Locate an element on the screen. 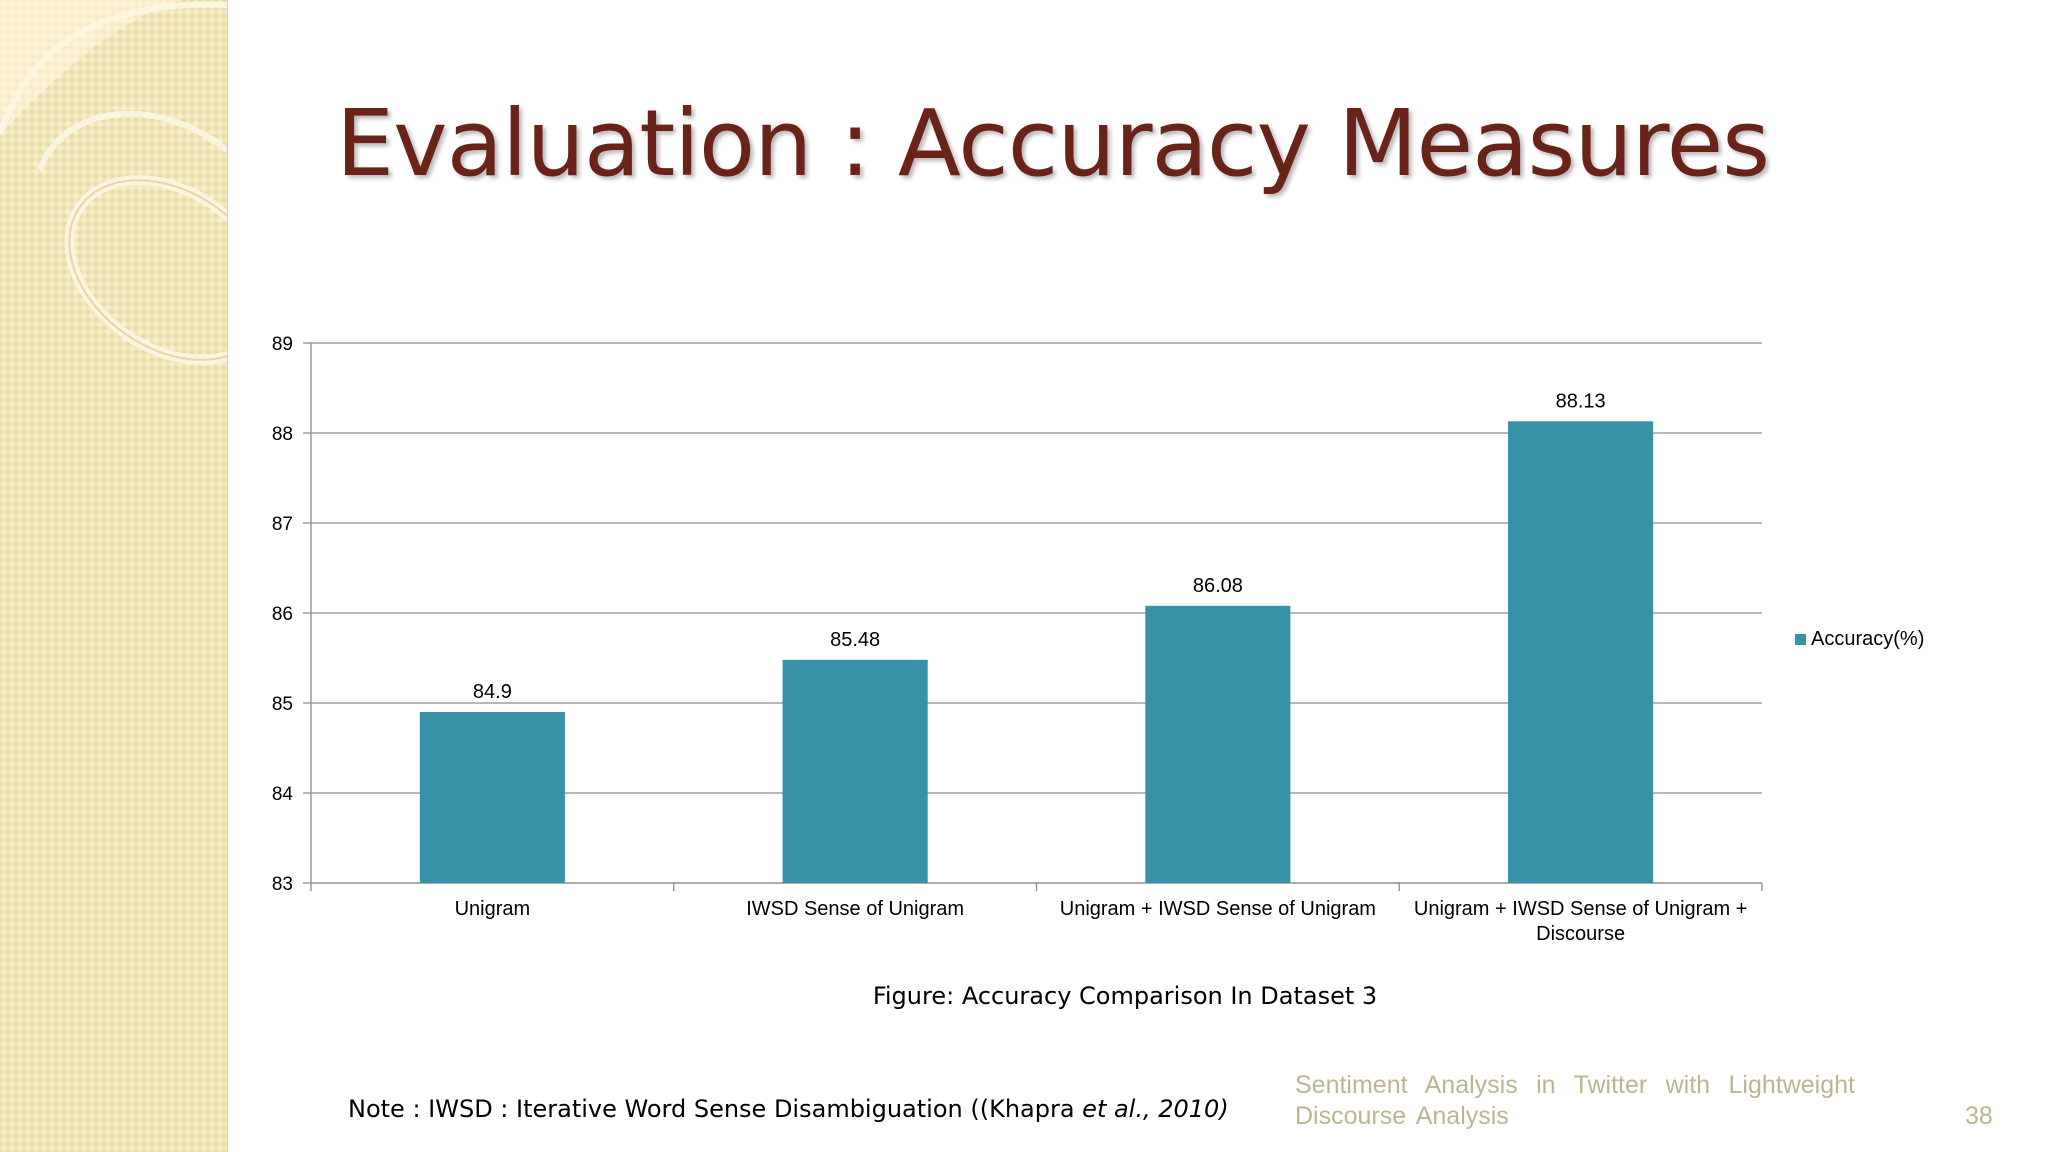 The image size is (2048, 1152). x-category-label: Unigram is located at coordinates (493, 909).